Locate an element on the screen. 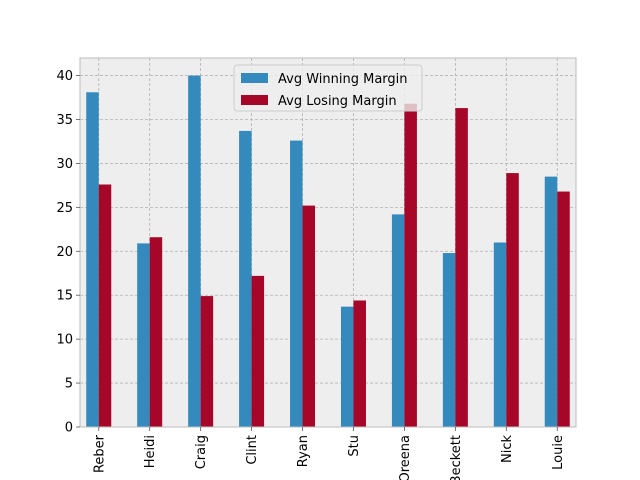 This screenshot has height=480, width=640. x-tick-label: Nick is located at coordinates (507, 449).